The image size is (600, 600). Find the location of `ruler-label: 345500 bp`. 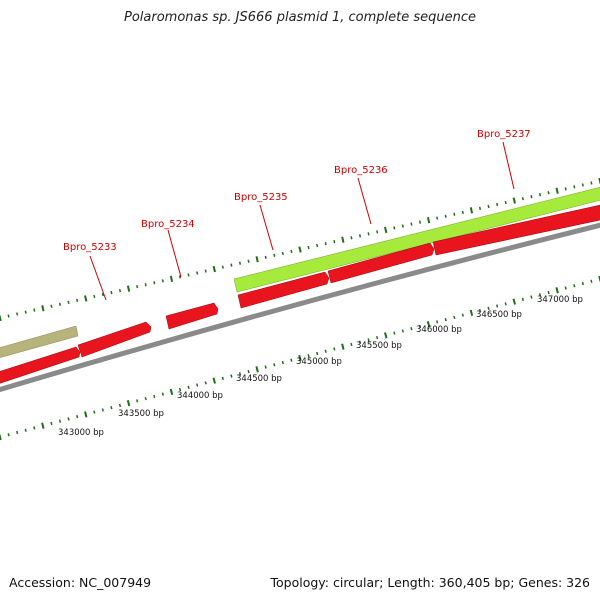

ruler-label: 345500 bp is located at coordinates (379, 346).